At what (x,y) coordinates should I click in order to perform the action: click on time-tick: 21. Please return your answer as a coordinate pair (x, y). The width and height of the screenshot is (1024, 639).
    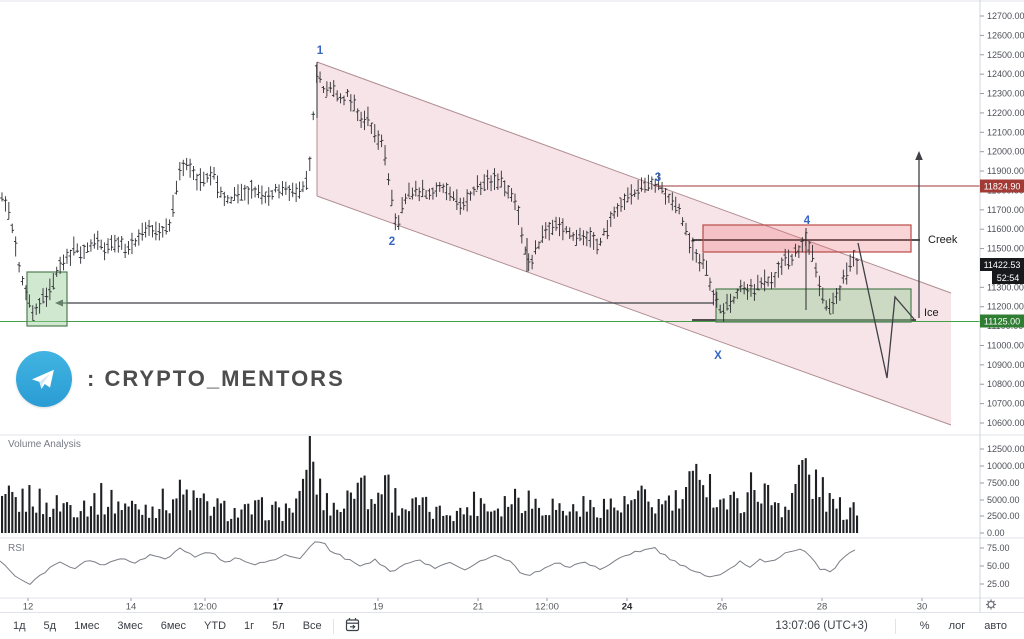
    Looking at the image, I should click on (478, 607).